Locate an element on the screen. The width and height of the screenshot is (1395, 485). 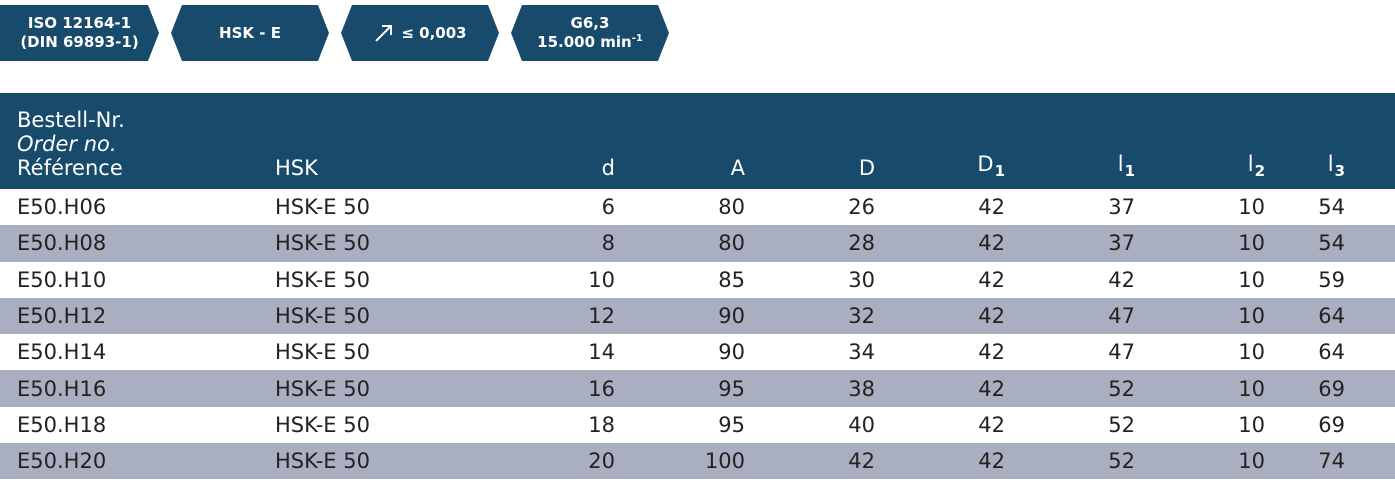
header-d1: D1 is located at coordinates (940, 141).